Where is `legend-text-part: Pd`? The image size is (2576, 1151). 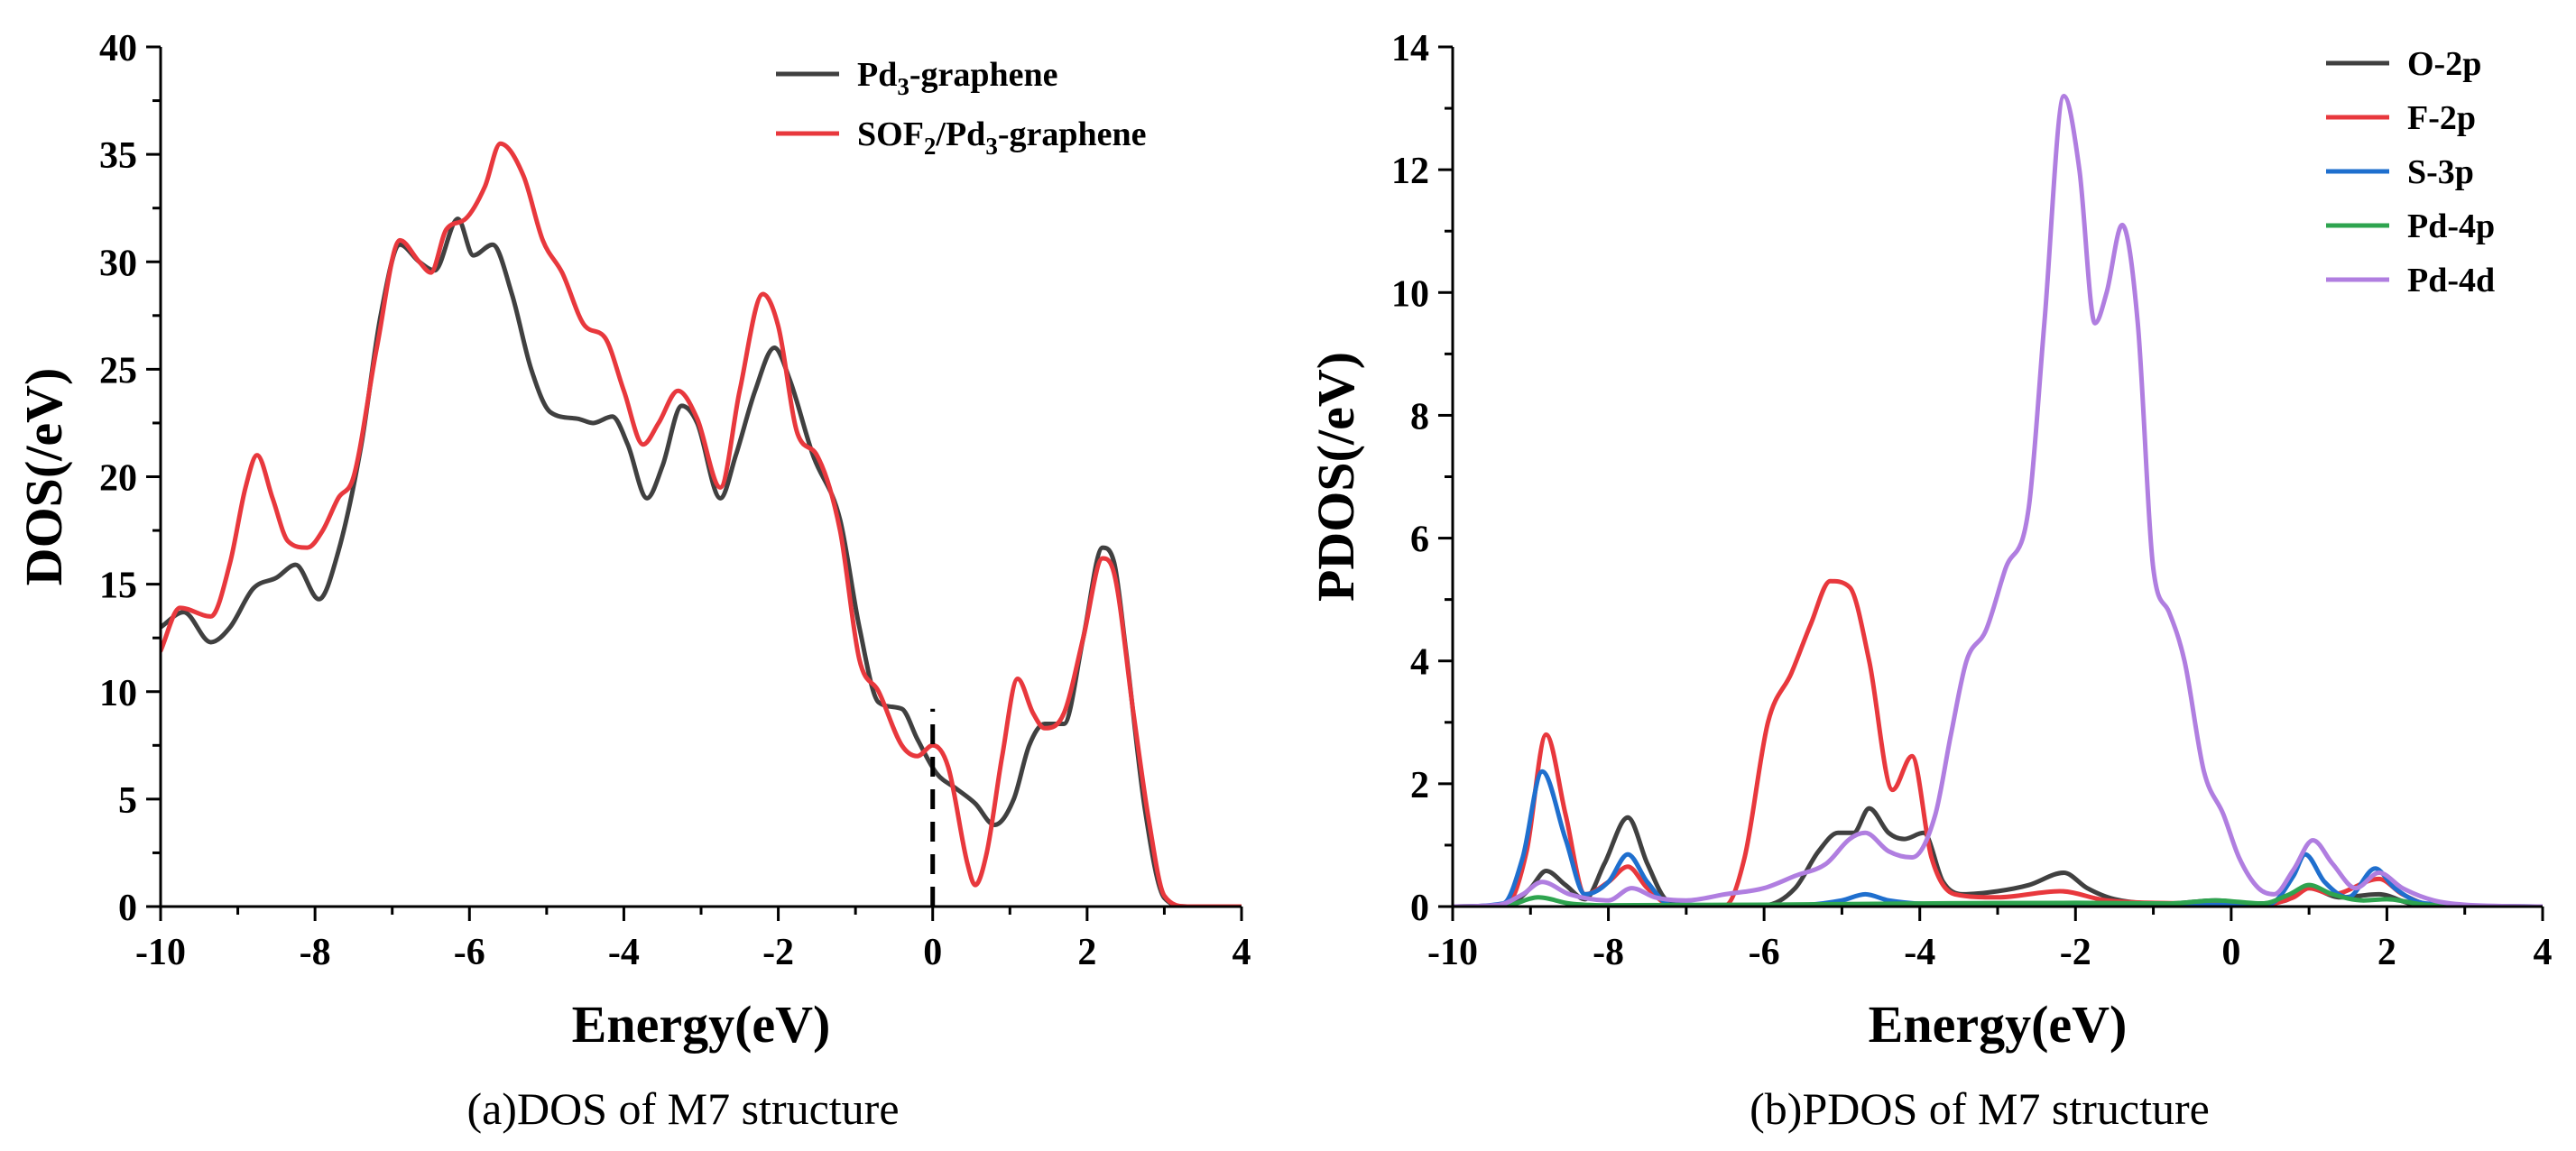 legend-text-part: Pd is located at coordinates (877, 75).